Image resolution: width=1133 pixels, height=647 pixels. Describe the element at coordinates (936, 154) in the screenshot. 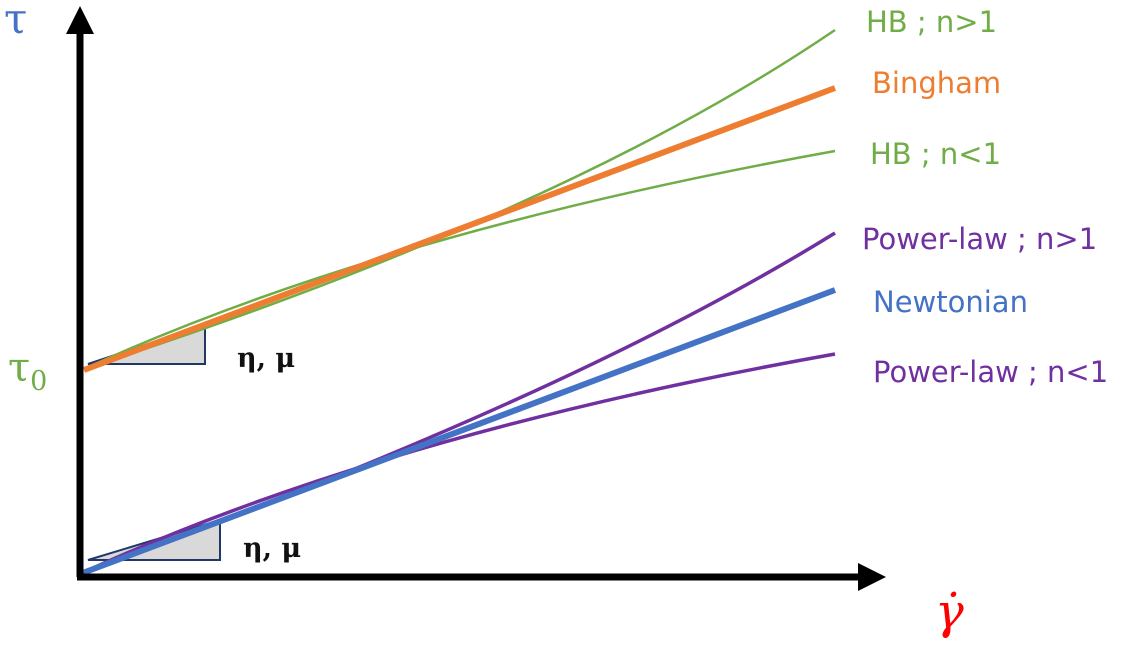

I see `curve-label-hb-n-lt-1: HB ; n<1` at that location.